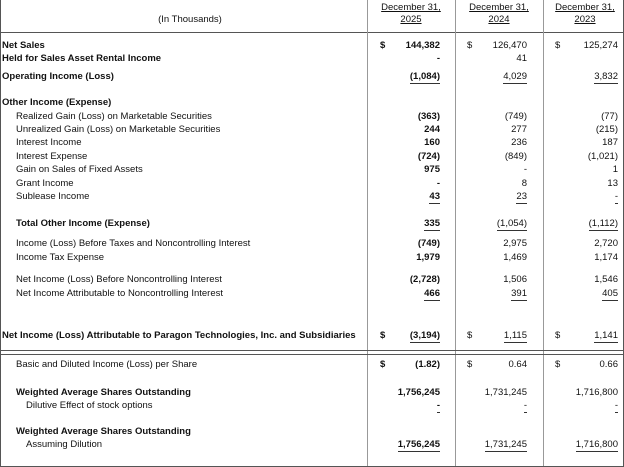  Describe the element at coordinates (411, 19) in the screenshot. I see `column-year: 2025` at that location.